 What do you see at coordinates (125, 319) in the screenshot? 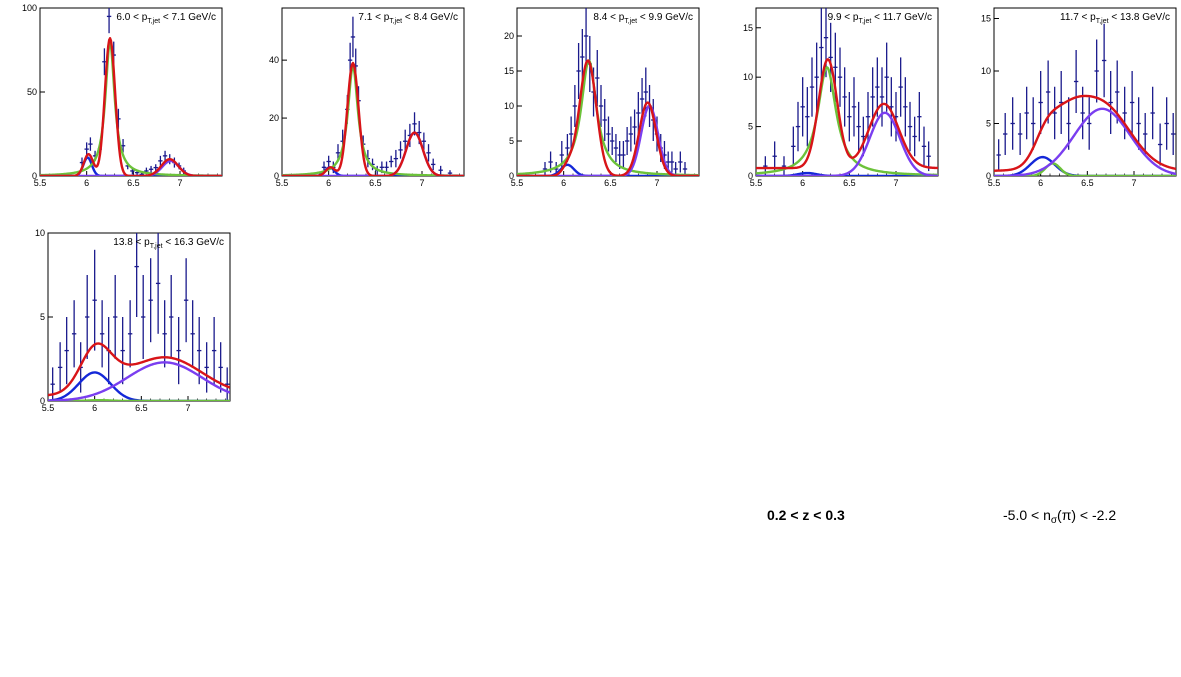
I see `chart-panel-6: 5.5 6 6.5 7 0 5 10 13.8 < pT,jet < 16.3 GeV/c` at bounding box center [125, 319].